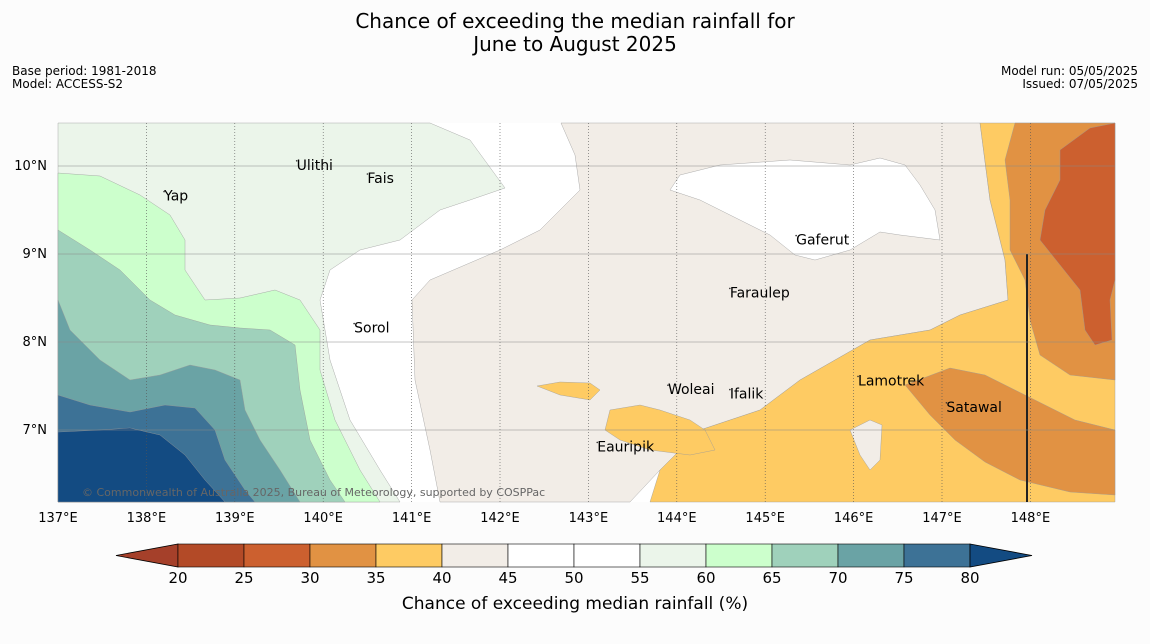  I want to click on colorbar-tick-label: 80, so click(969, 578).